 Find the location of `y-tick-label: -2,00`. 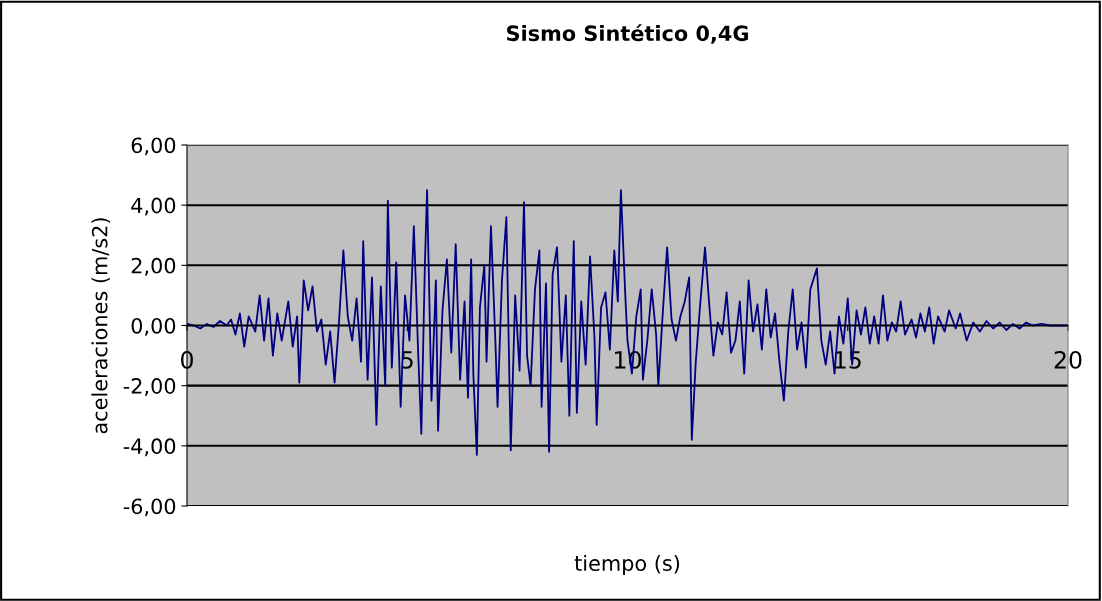

y-tick-label: -2,00 is located at coordinates (149, 387).